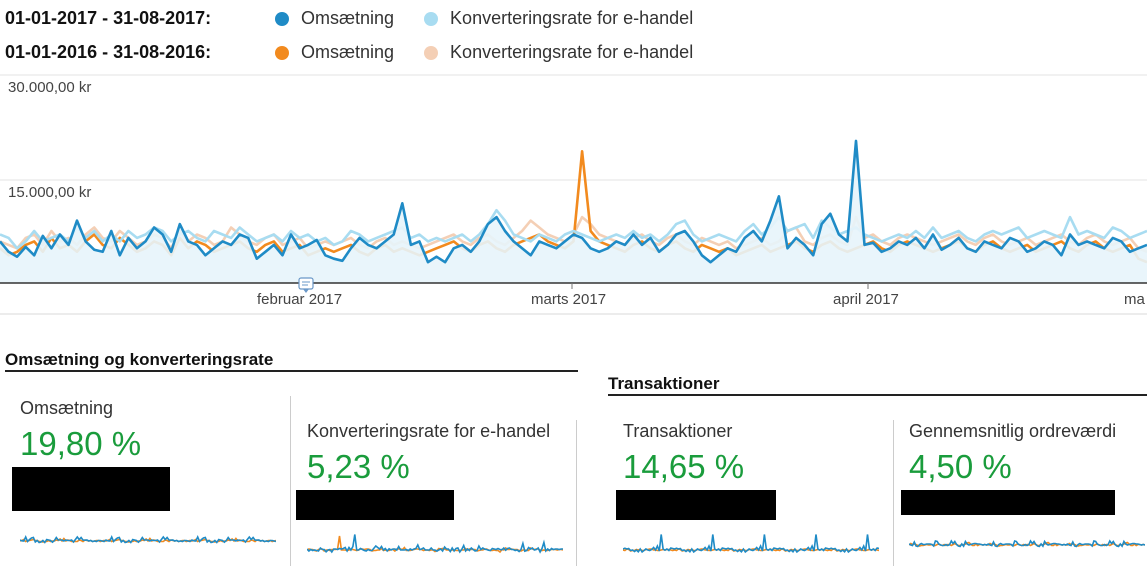 The image size is (1147, 575). What do you see at coordinates (664, 383) in the screenshot?
I see `section-title-transactions: Transaktioner` at bounding box center [664, 383].